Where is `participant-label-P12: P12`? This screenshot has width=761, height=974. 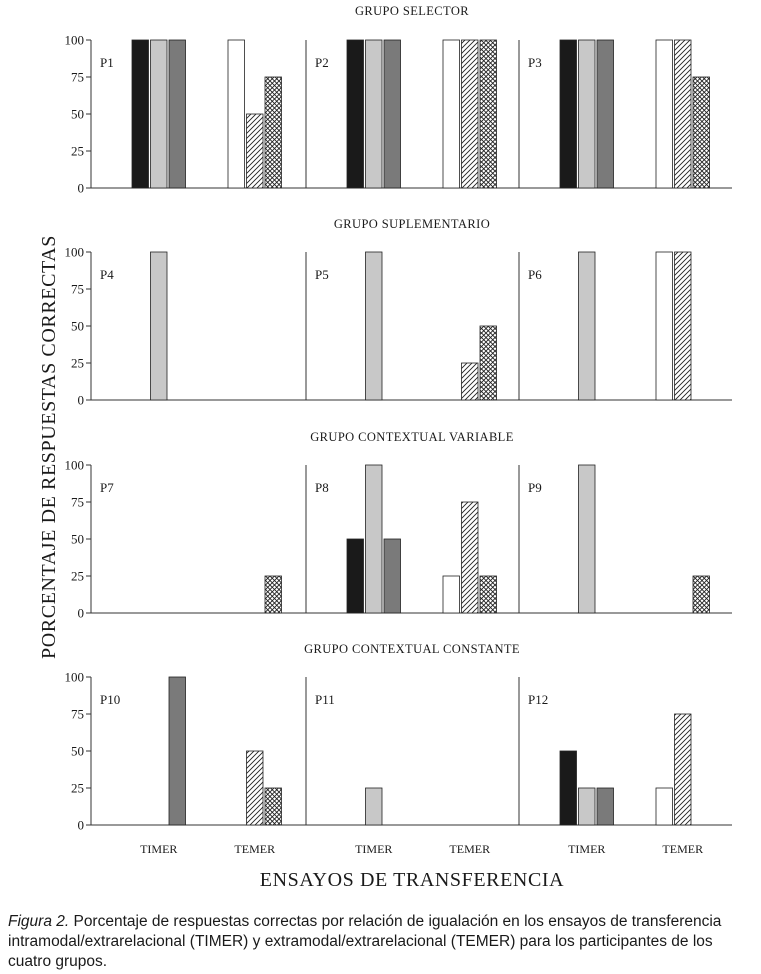
participant-label-P12: P12 is located at coordinates (538, 699).